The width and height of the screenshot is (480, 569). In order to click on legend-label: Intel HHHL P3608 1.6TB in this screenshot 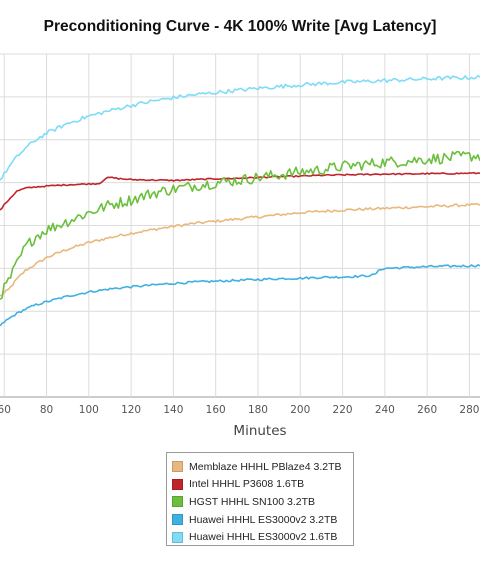, I will do `click(247, 484)`.